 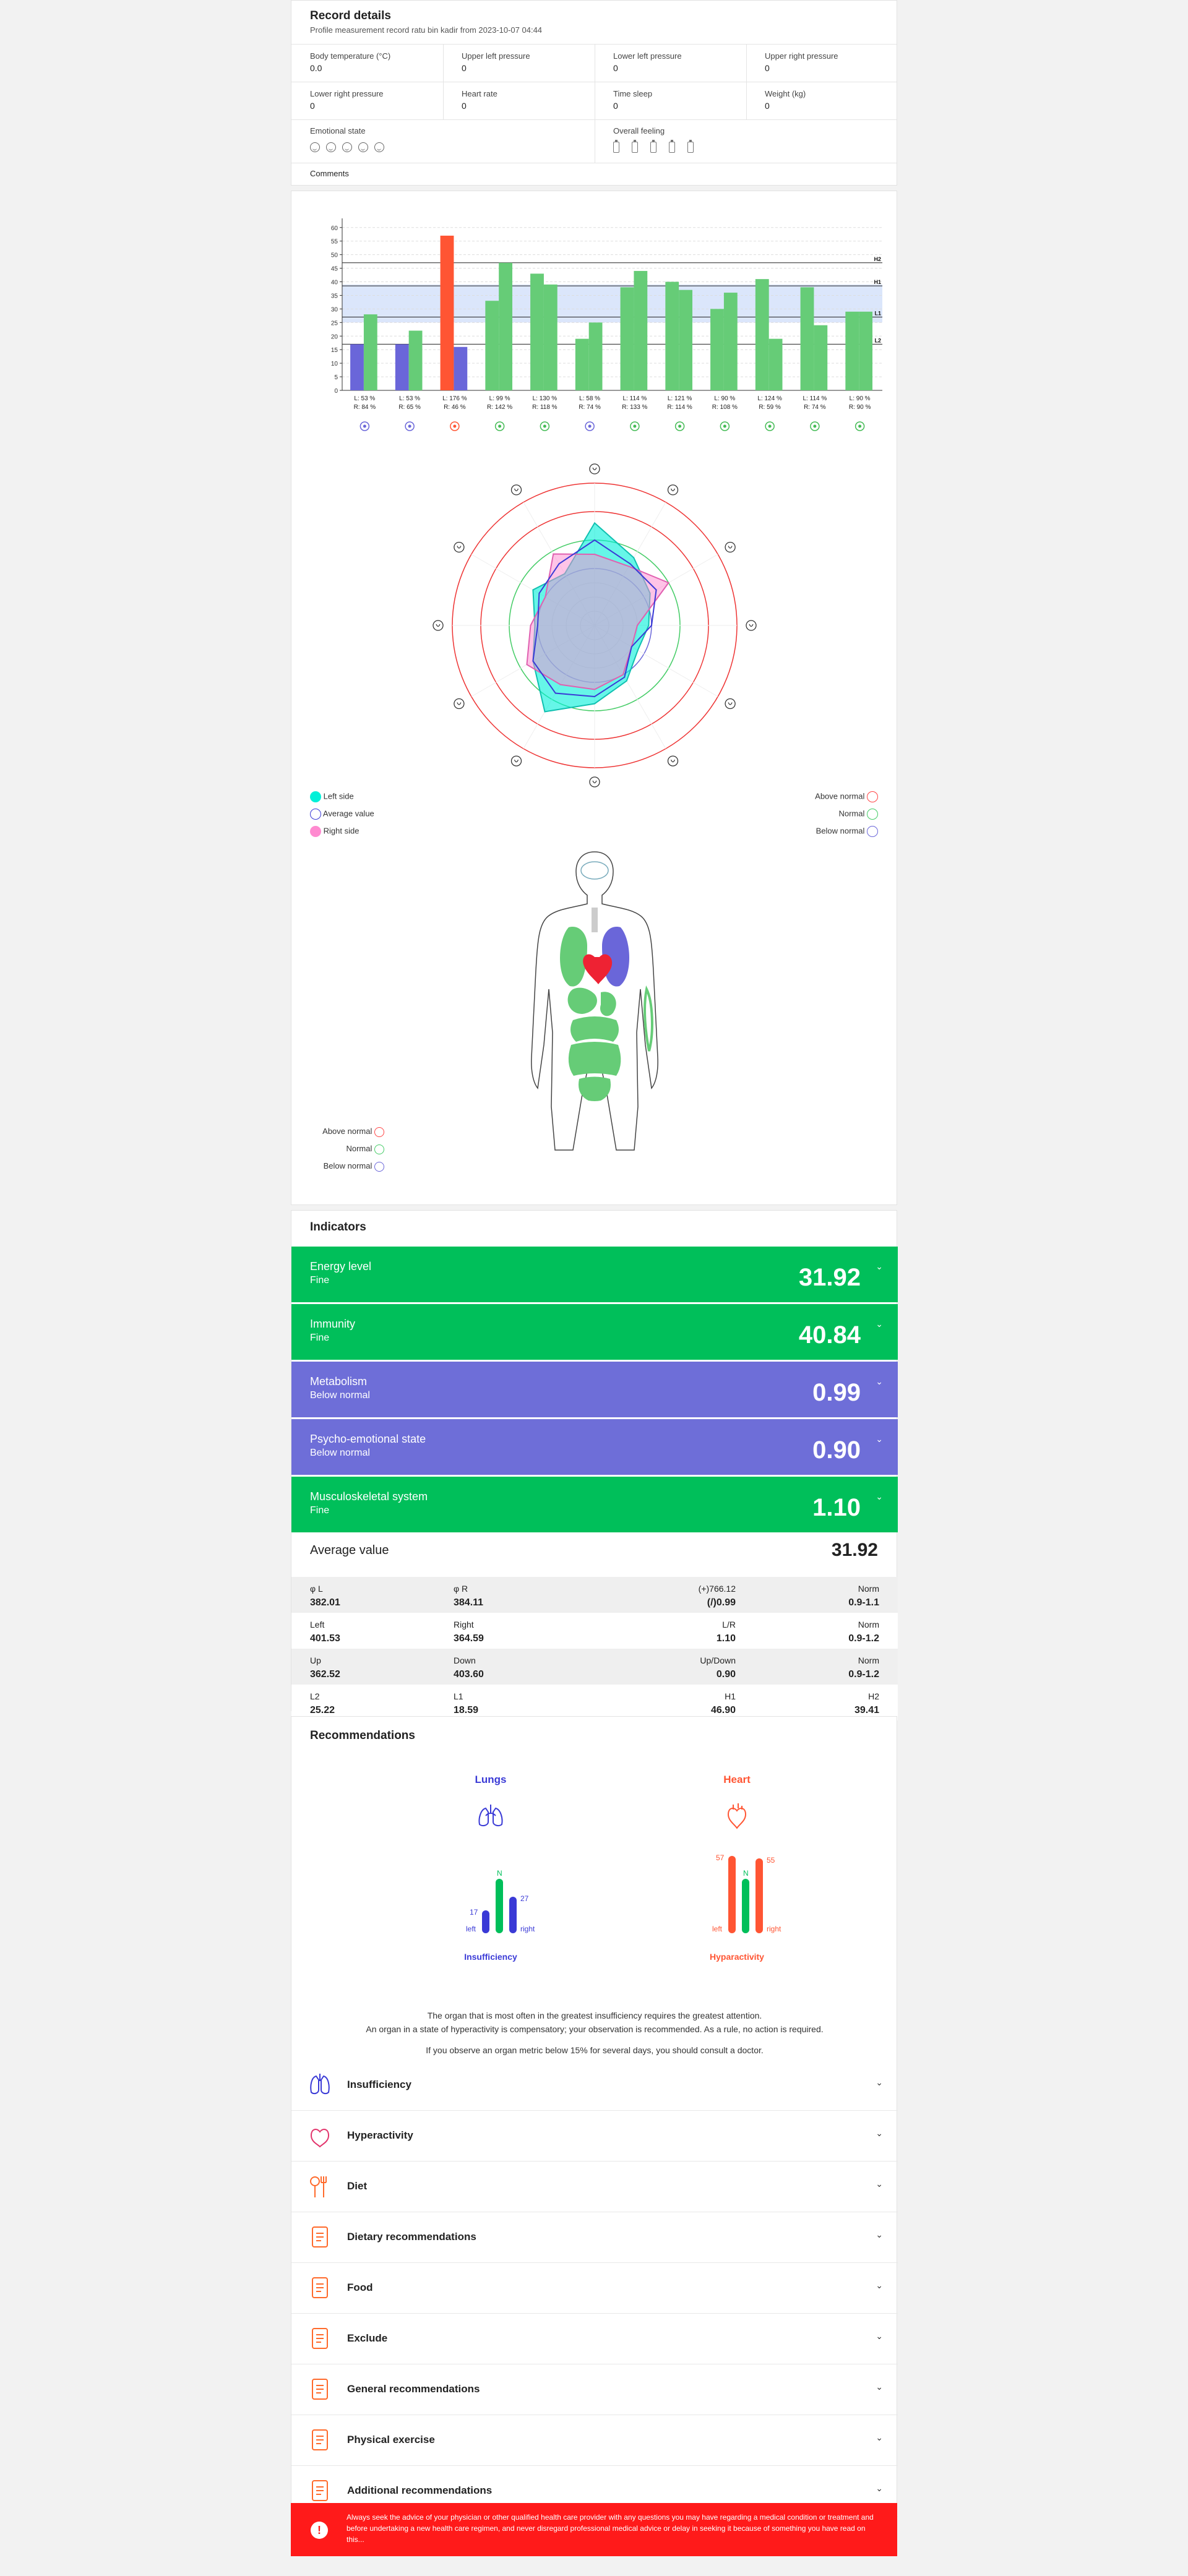 I want to click on accordion-insufficiency: Insufficiency ⌄, so click(x=594, y=2085).